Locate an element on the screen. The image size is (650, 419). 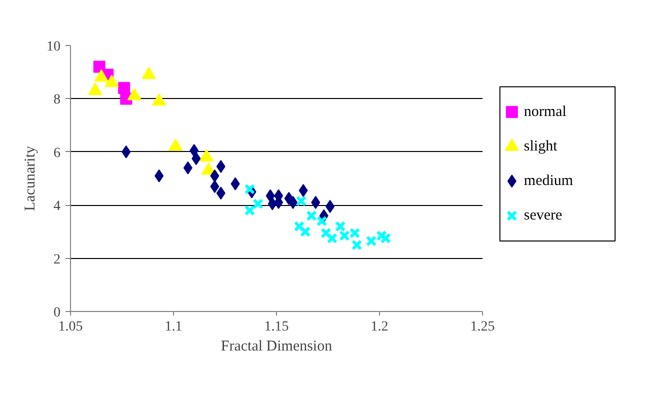
y-tick-label: 4 is located at coordinates (57, 206).